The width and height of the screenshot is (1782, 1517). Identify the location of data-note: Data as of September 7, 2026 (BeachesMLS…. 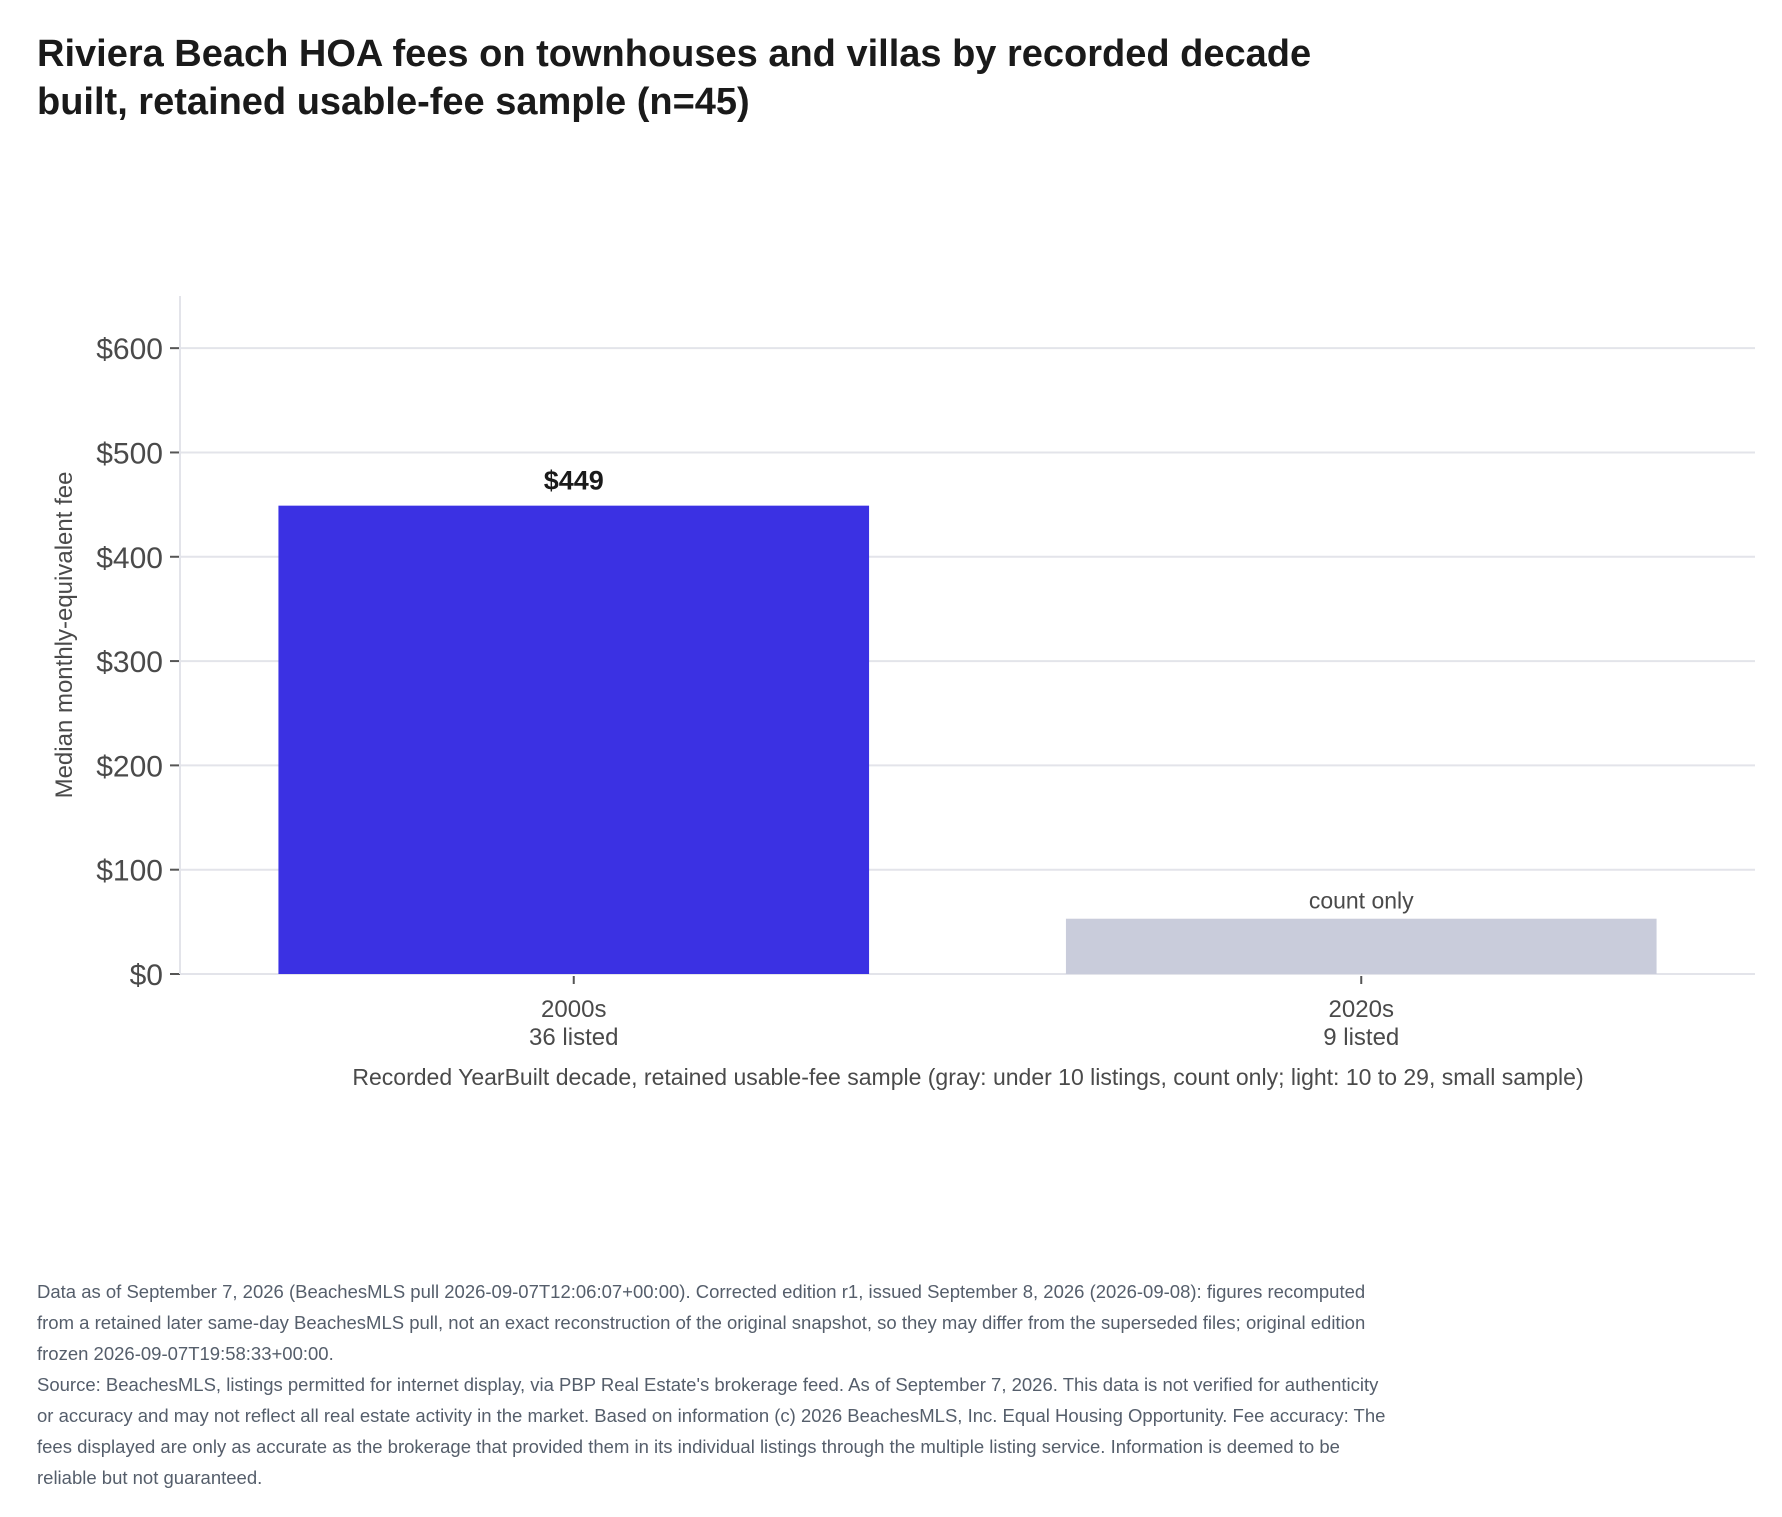
(701, 1322).